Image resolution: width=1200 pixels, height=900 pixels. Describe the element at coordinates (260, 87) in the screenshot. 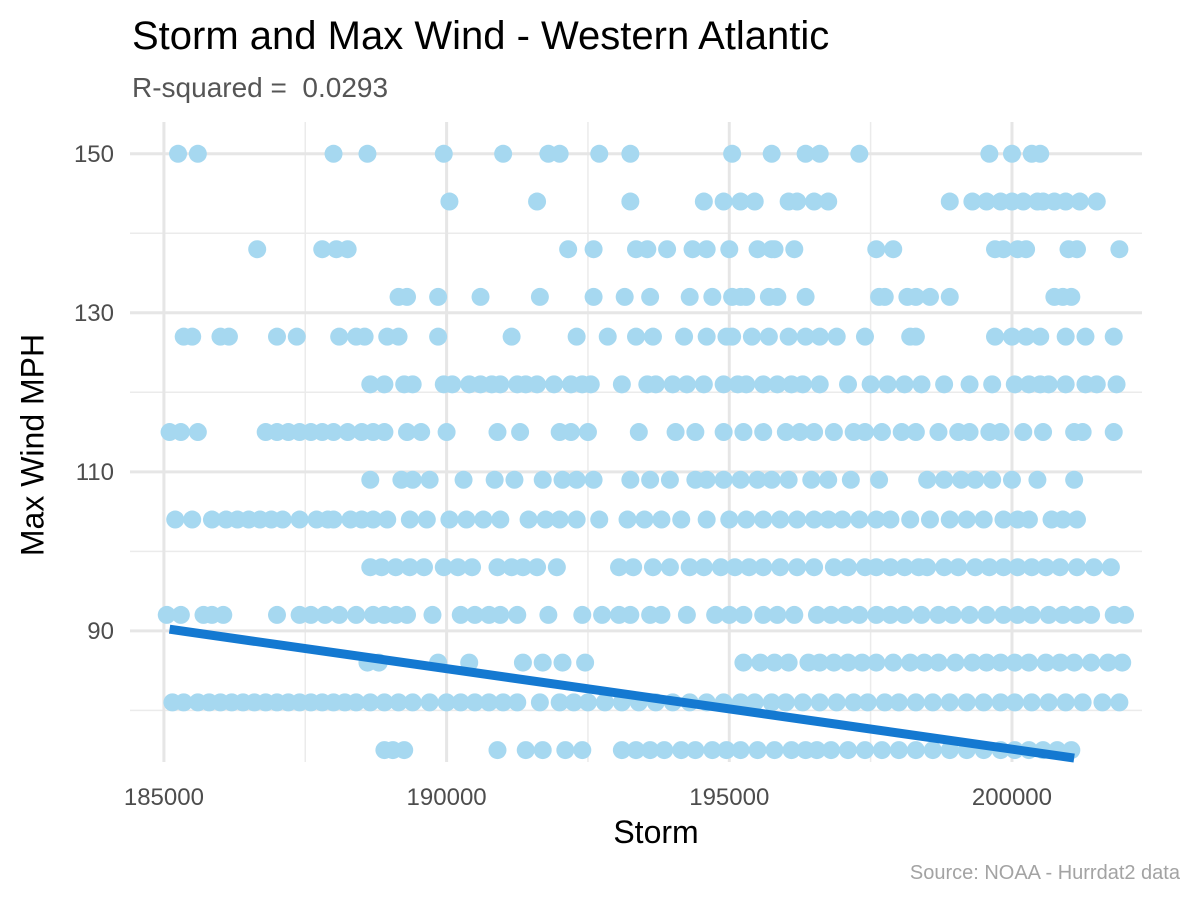

I see `chart-subtitle: R-squared = 0.0293` at that location.